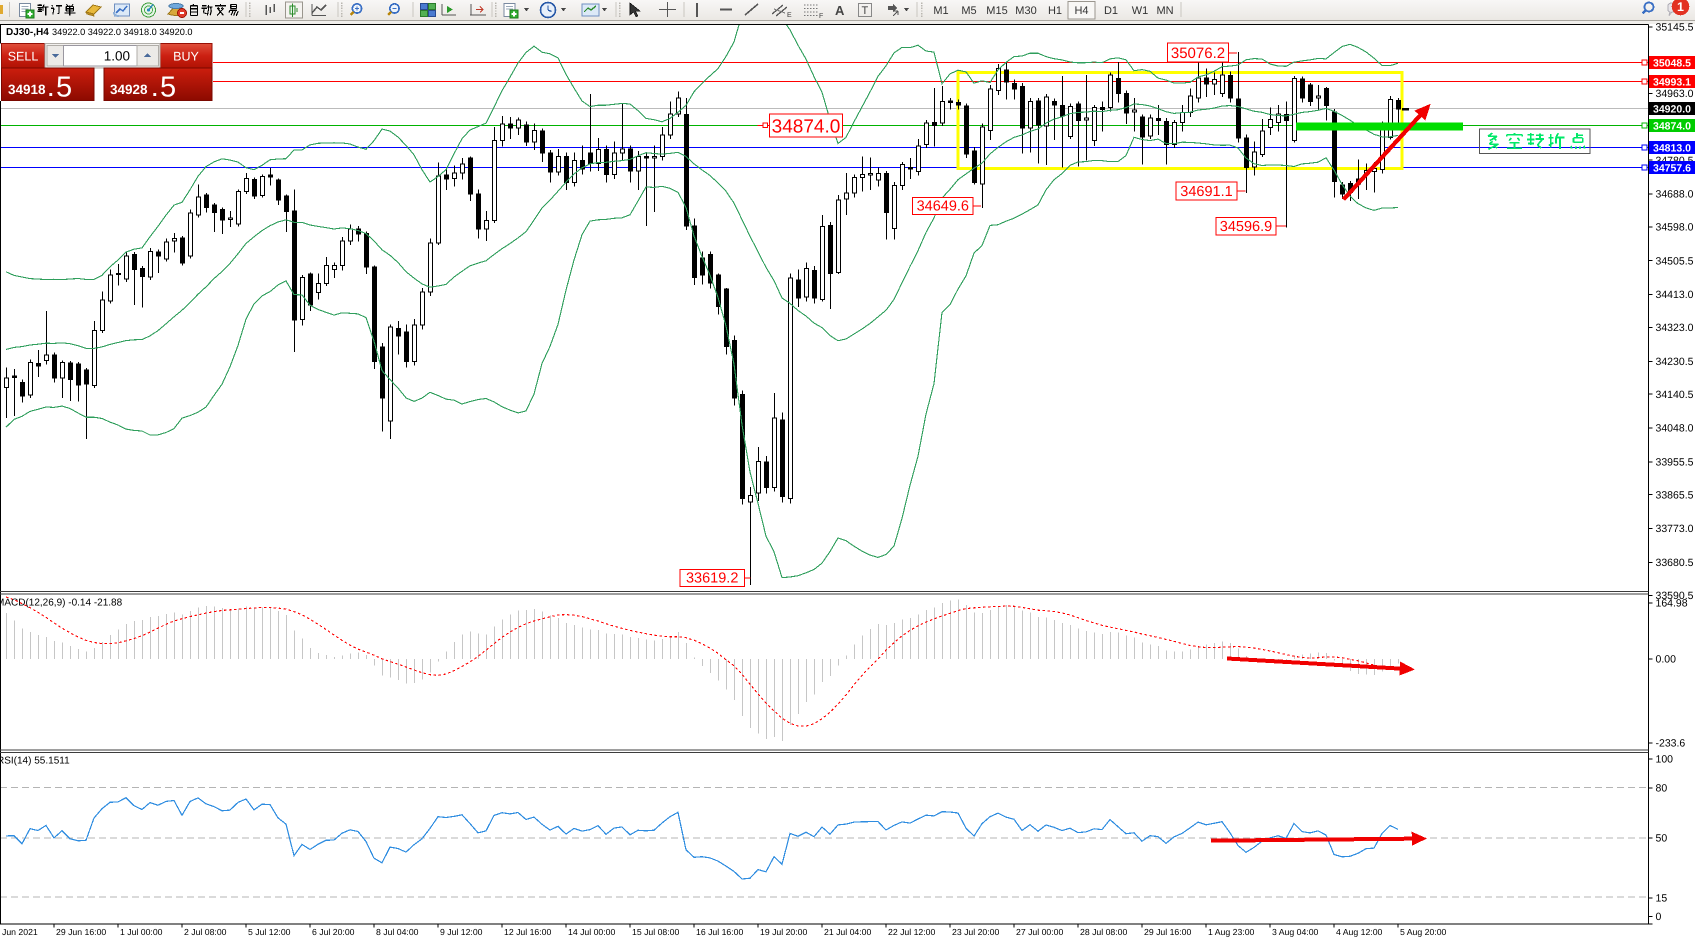 The image size is (1695, 942). Describe the element at coordinates (1246, 227) in the screenshot. I see `svg-text: 34596.9` at that location.